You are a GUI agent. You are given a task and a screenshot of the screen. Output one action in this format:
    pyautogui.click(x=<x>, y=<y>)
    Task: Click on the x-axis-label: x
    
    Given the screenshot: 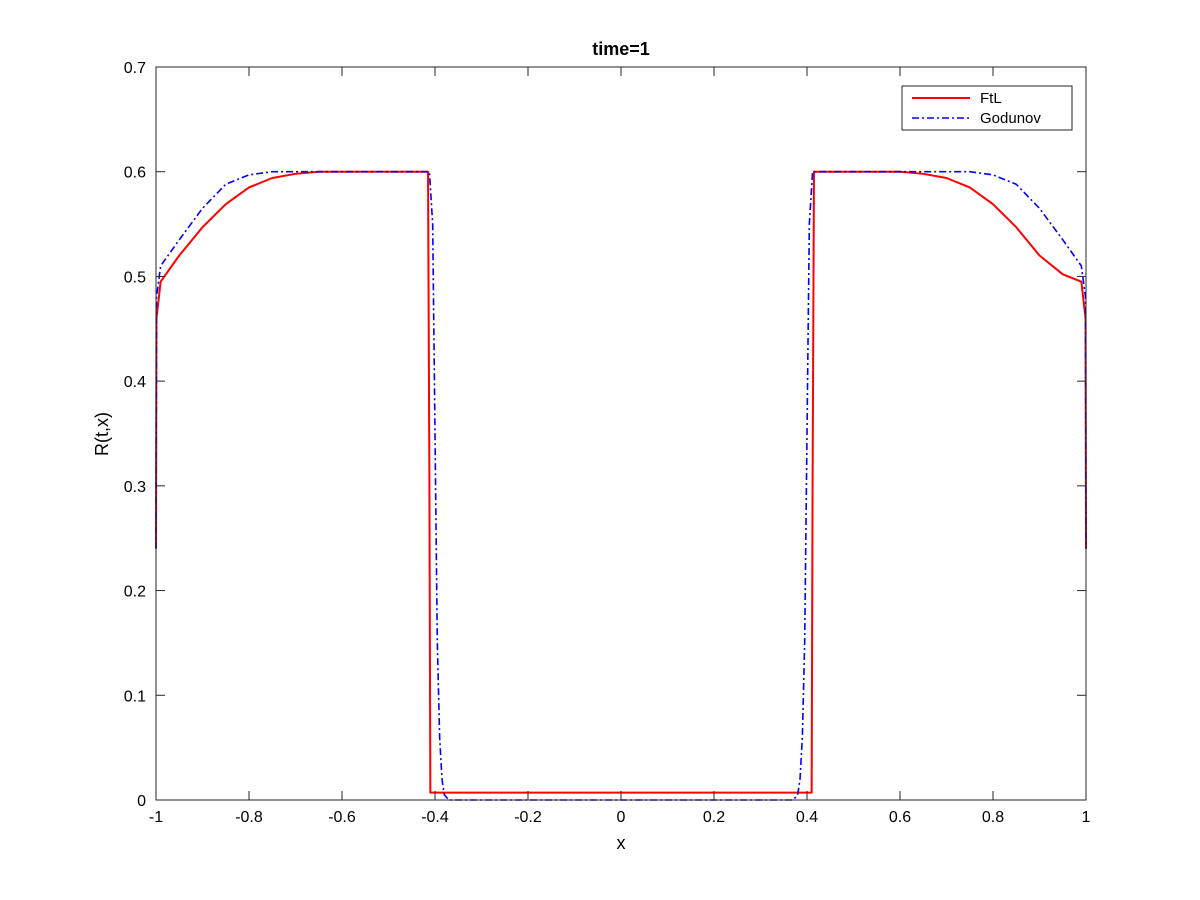 What is the action you would take?
    pyautogui.click(x=621, y=843)
    